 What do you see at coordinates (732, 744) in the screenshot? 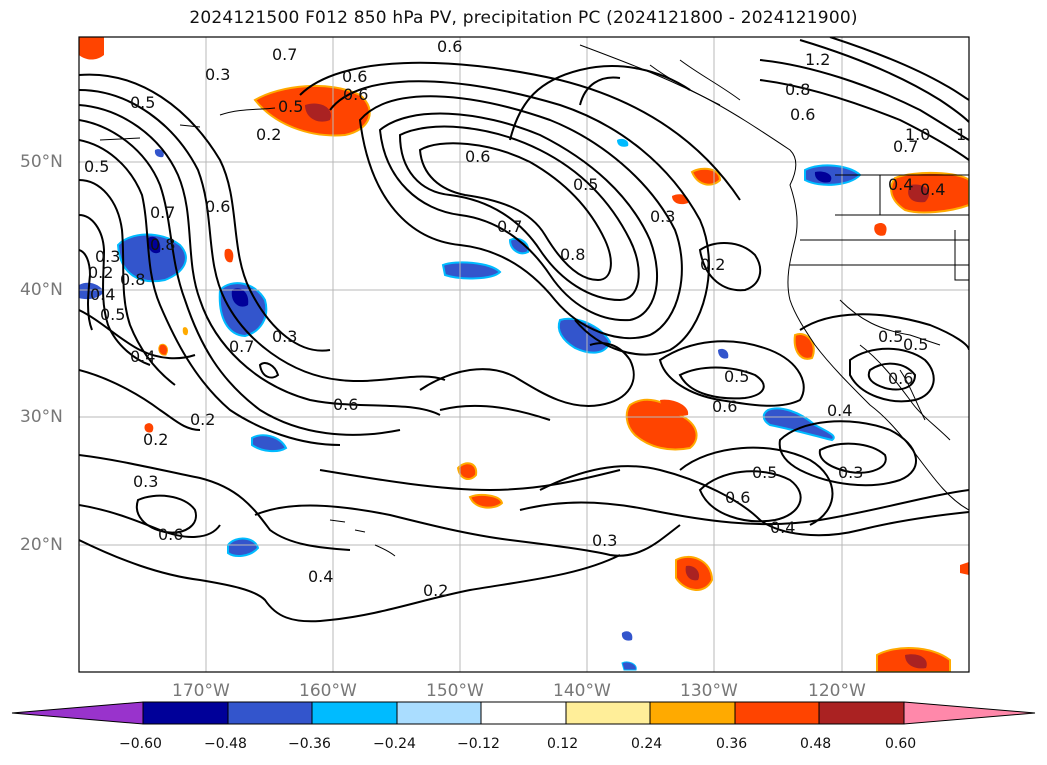
I see `colorbar-tick-label: 0.36` at bounding box center [732, 744].